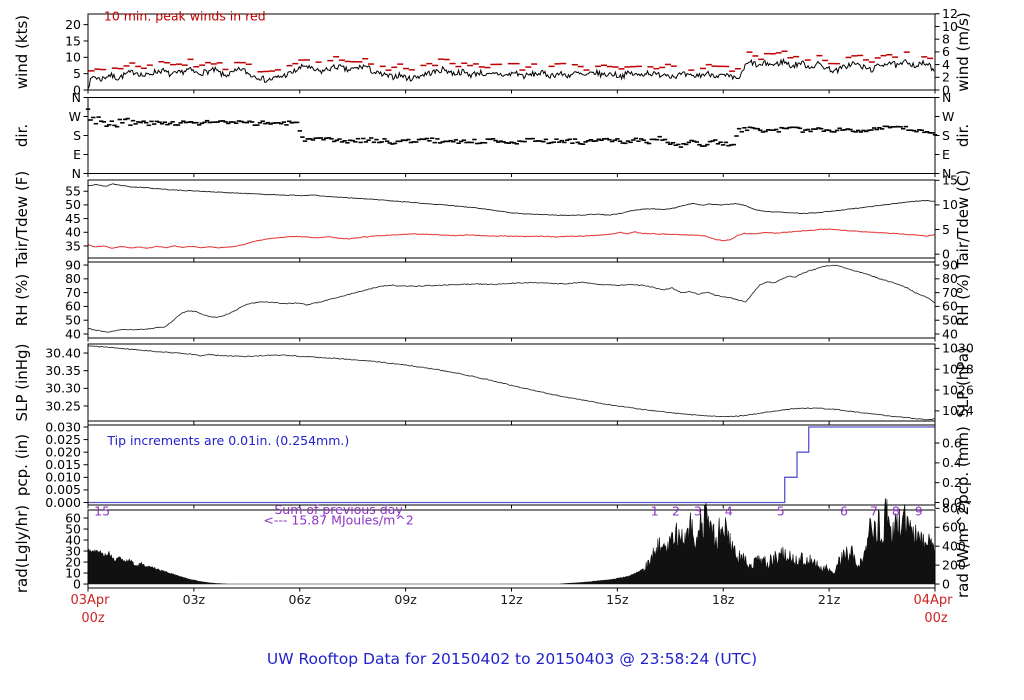 This screenshot has height=700, width=1024. I want to click on annotation: 10 min. peak winds in red, so click(185, 16).